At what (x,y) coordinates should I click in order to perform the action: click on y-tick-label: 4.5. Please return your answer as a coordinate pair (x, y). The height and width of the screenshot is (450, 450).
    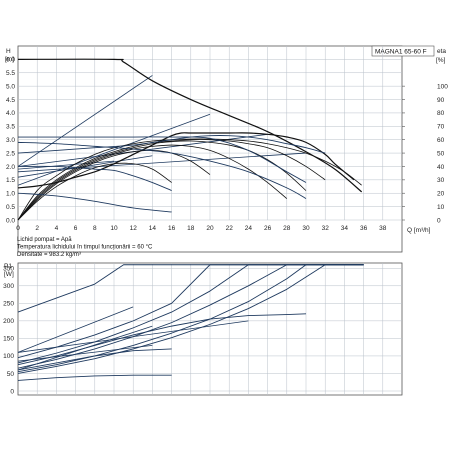
    Looking at the image, I should click on (10, 100).